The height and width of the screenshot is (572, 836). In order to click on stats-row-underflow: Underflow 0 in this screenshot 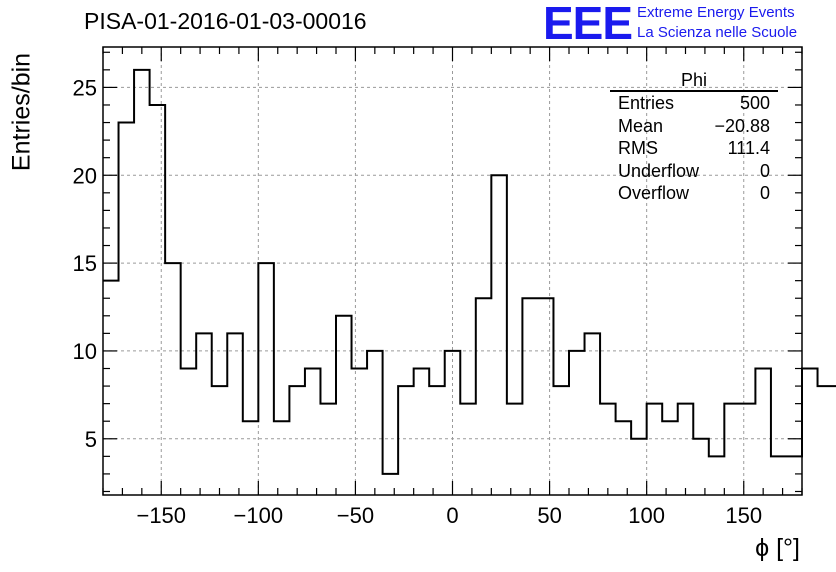, I will do `click(694, 171)`.